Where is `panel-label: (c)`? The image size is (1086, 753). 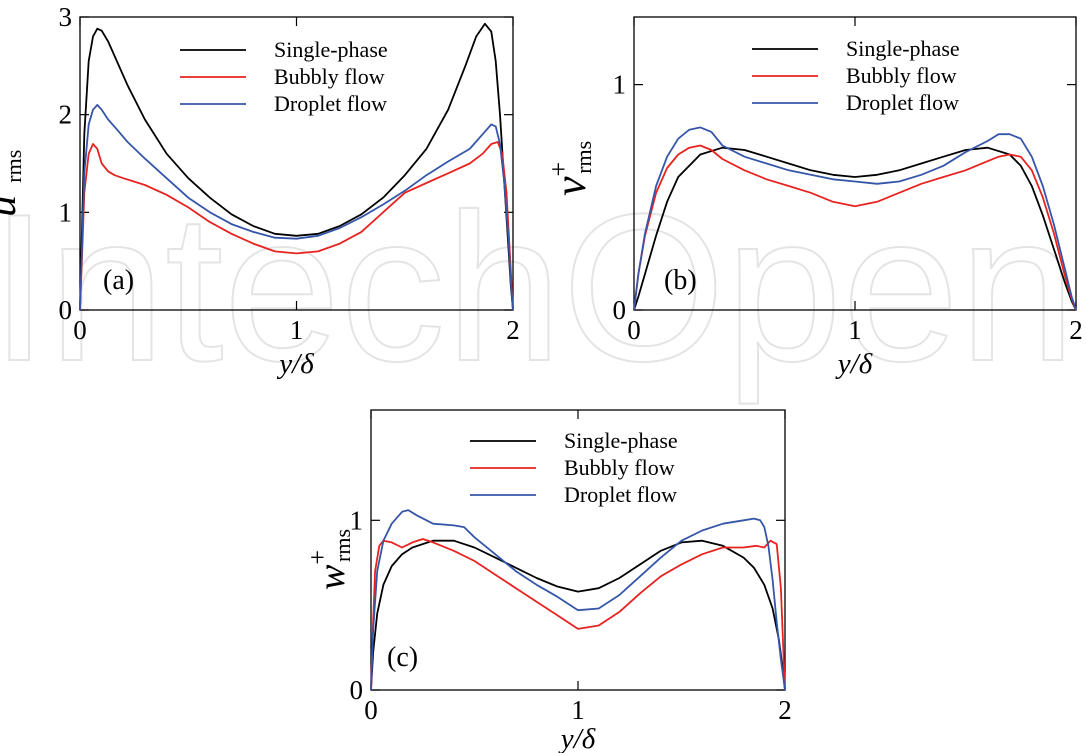
panel-label: (c) is located at coordinates (402, 657).